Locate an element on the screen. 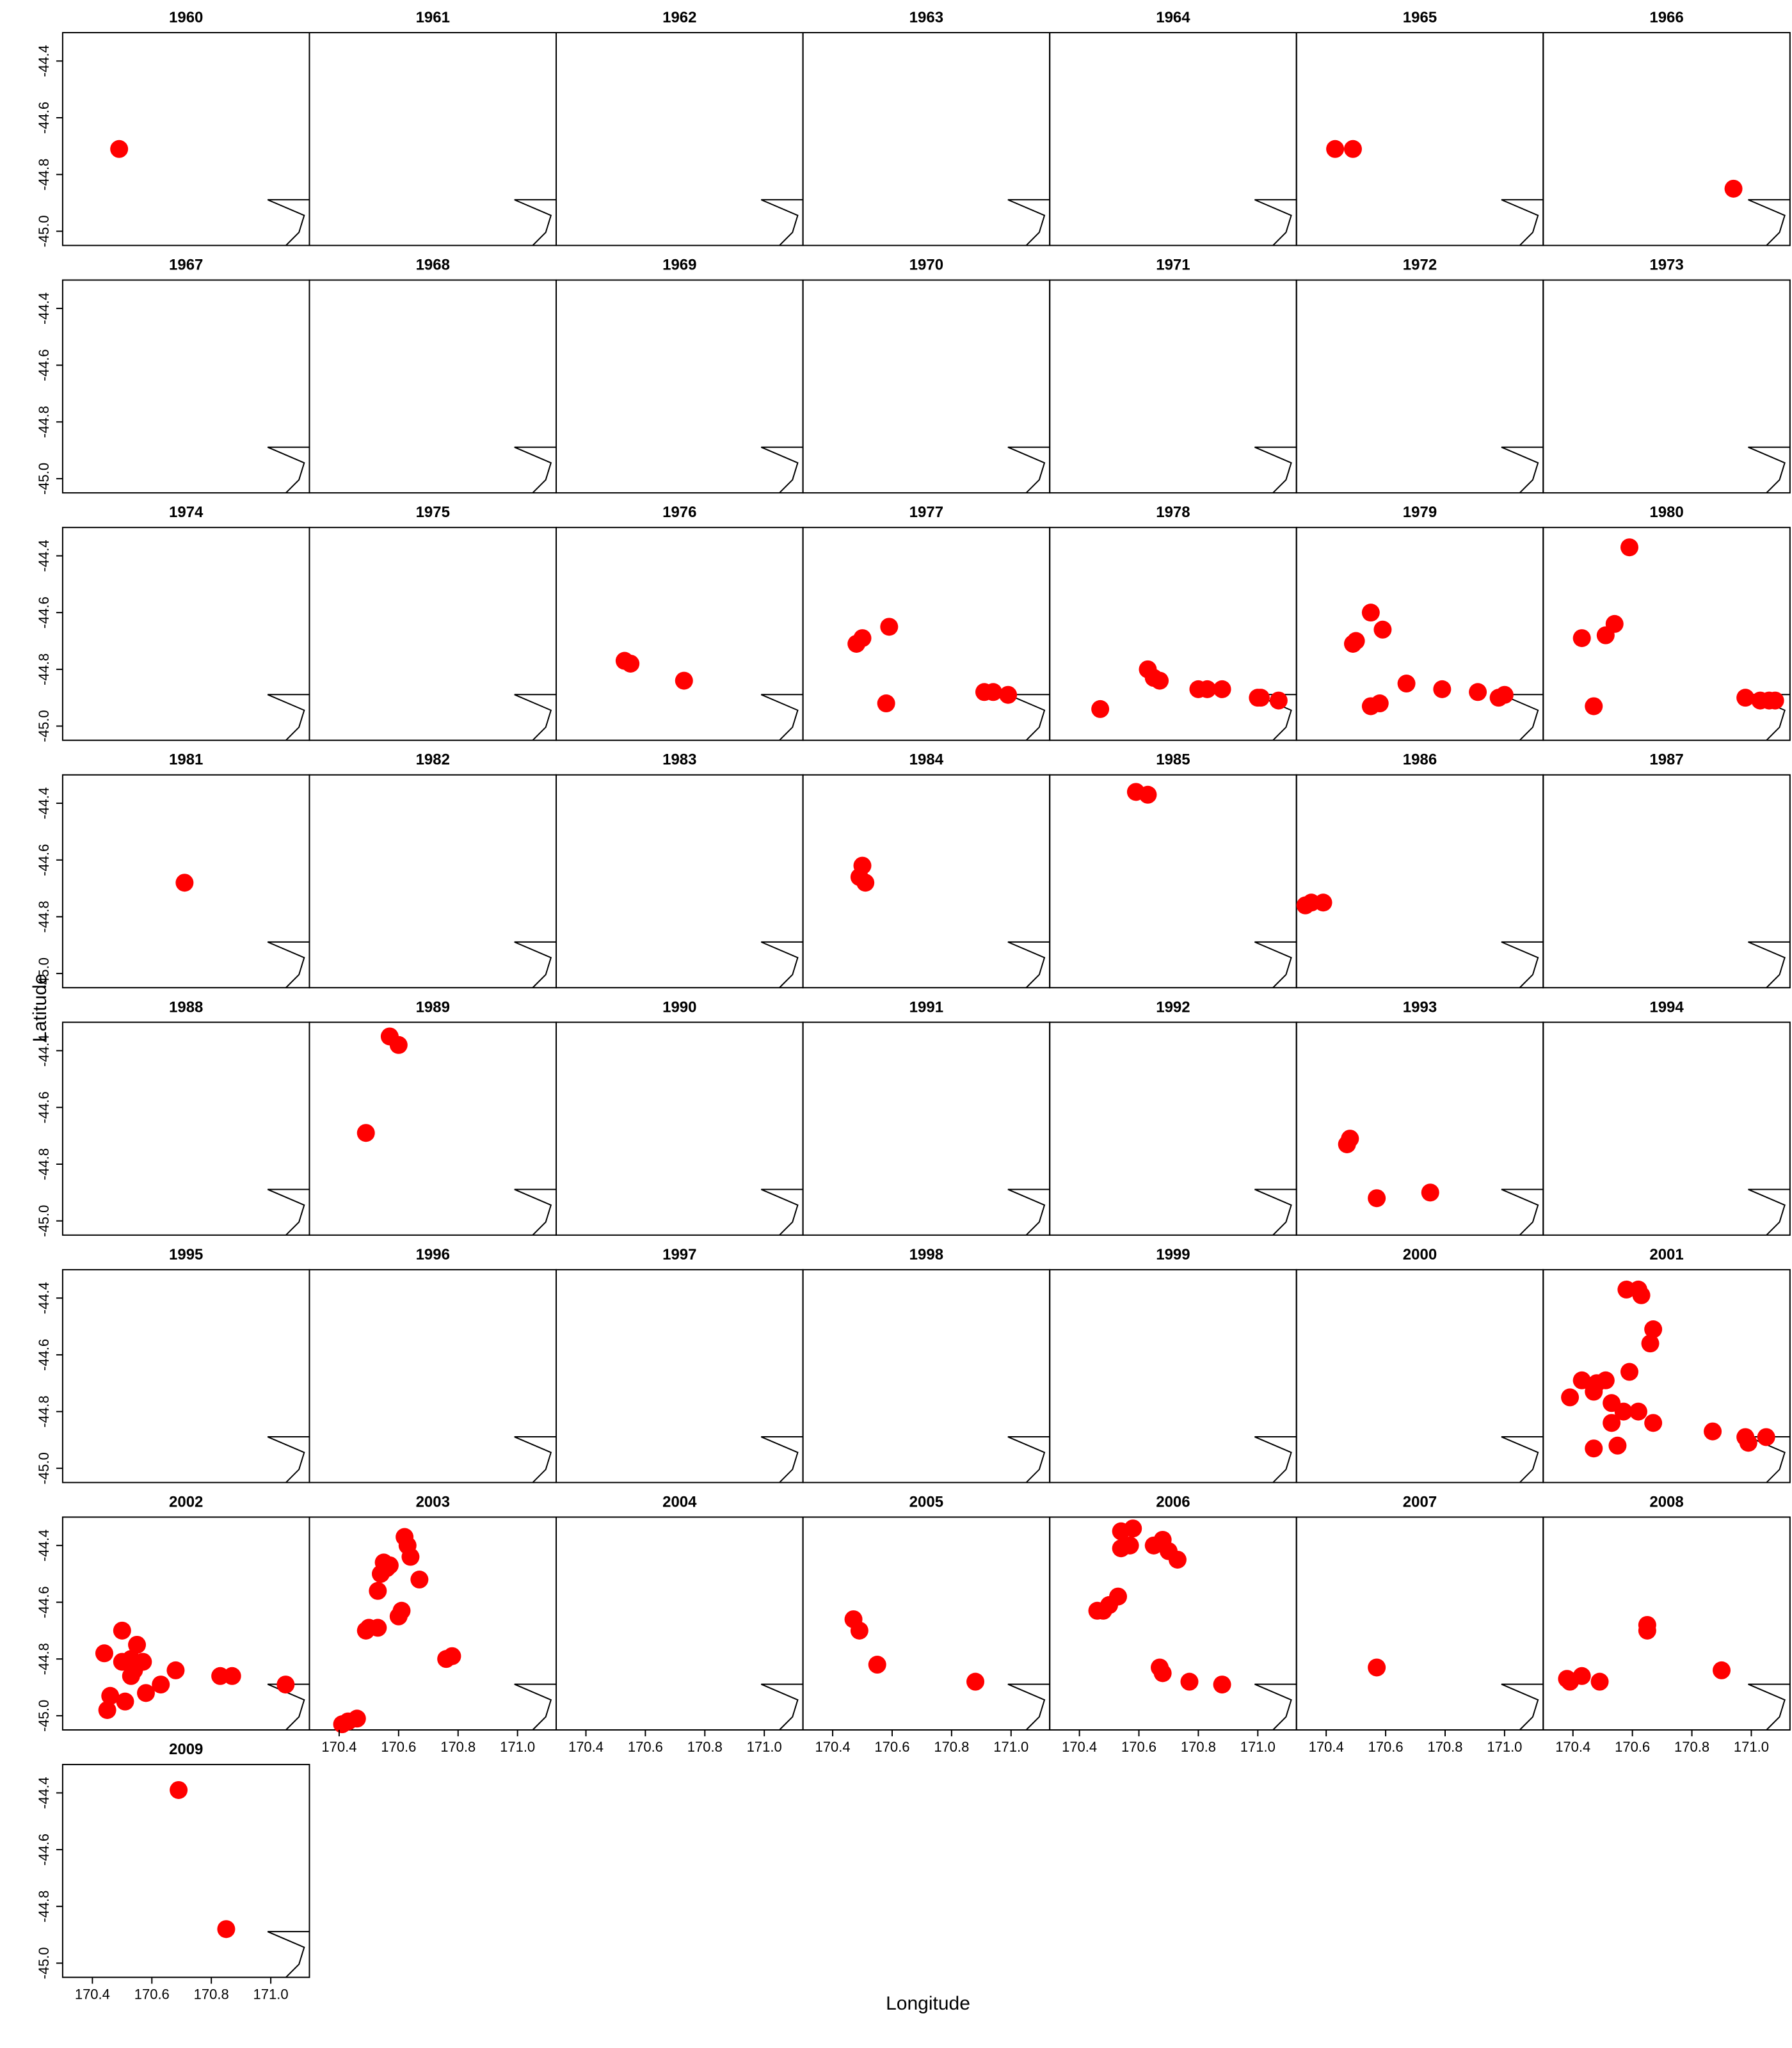 This screenshot has height=2048, width=1792. panel-title: 1964 is located at coordinates (1173, 17).